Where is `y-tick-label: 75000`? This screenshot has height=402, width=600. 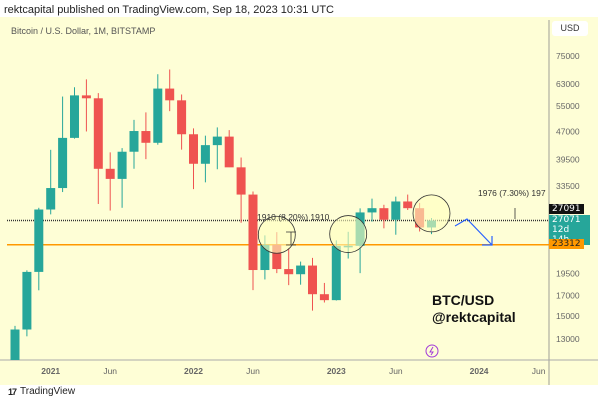 y-tick-label: 75000 is located at coordinates (568, 56).